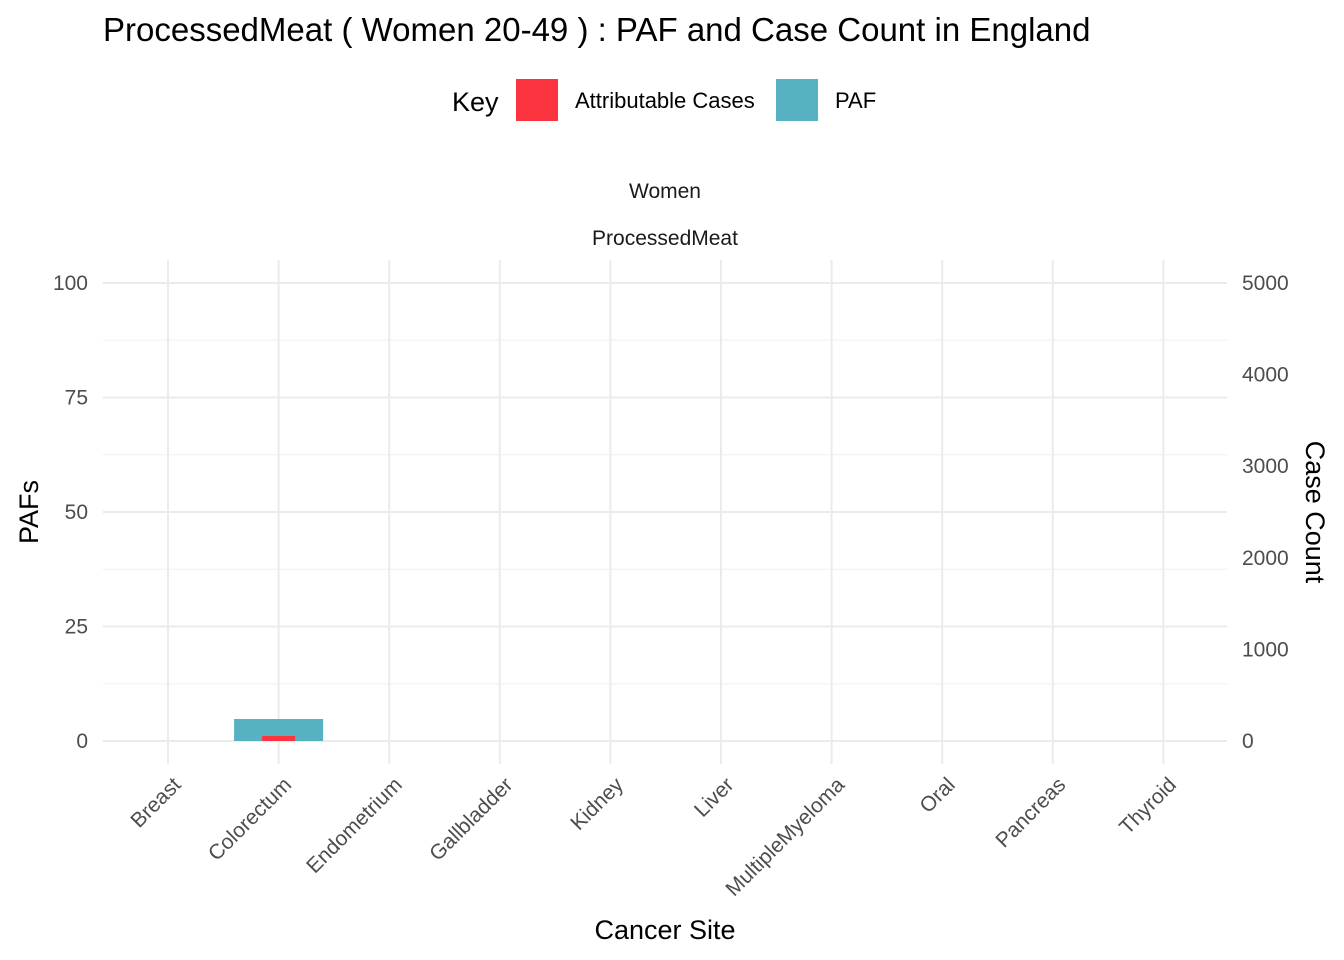 This screenshot has width=1344, height=960. I want to click on y-tick-label: 100, so click(70, 283).